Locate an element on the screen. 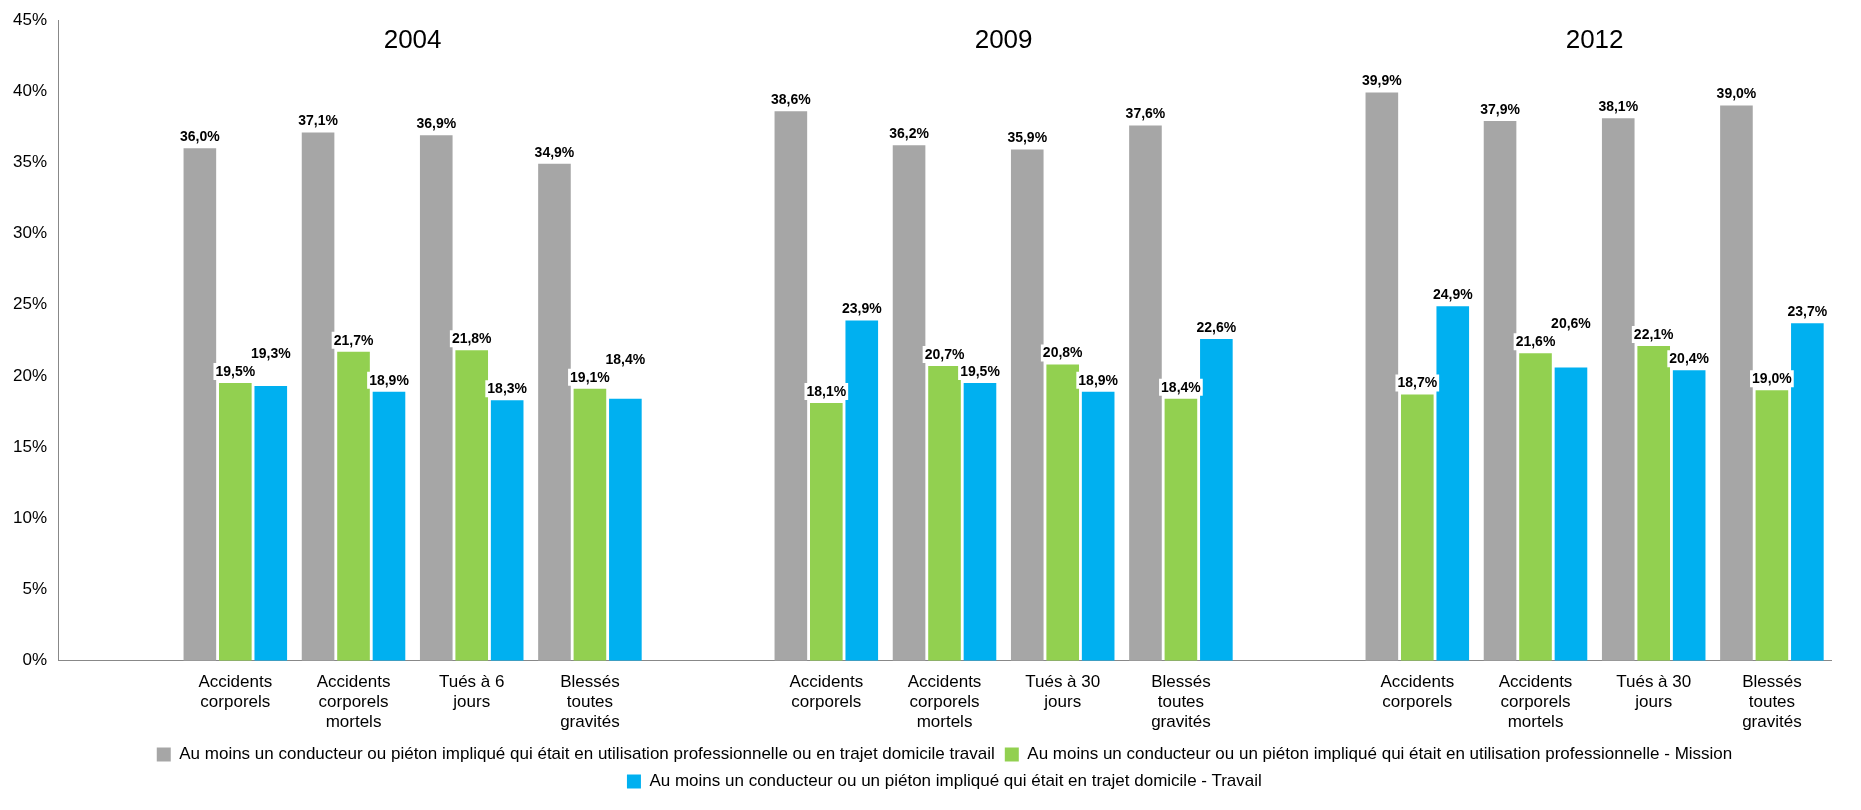 This screenshot has height=810, width=1861. data-label: 20,7% is located at coordinates (944, 353).